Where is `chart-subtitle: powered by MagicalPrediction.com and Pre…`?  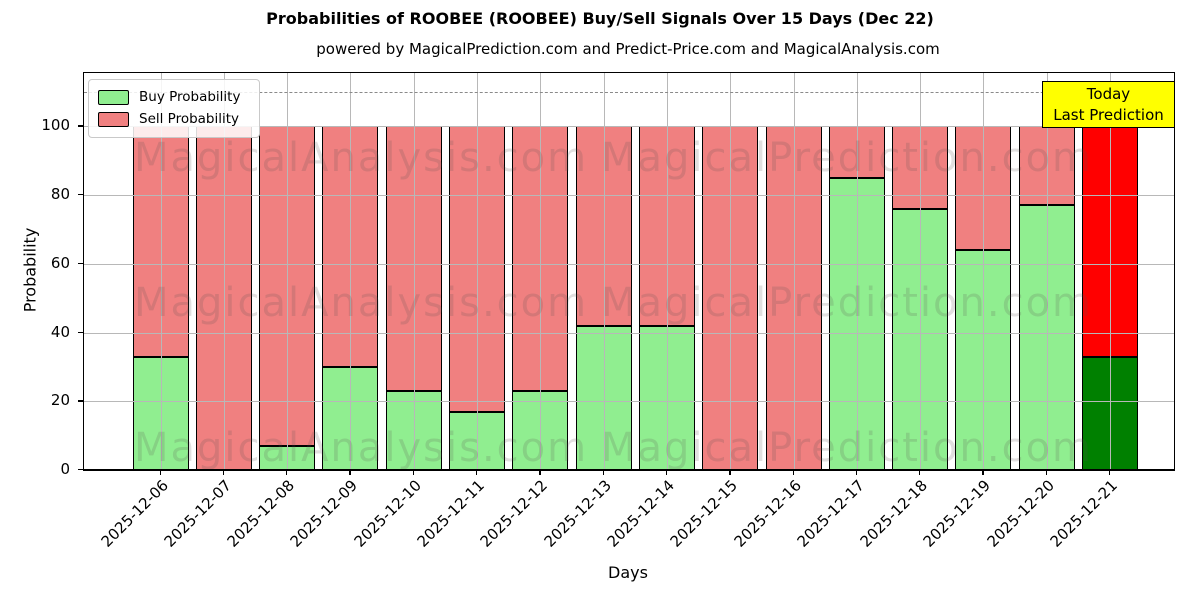
chart-subtitle: powered by MagicalPrediction.com and Pre… is located at coordinates (628, 49).